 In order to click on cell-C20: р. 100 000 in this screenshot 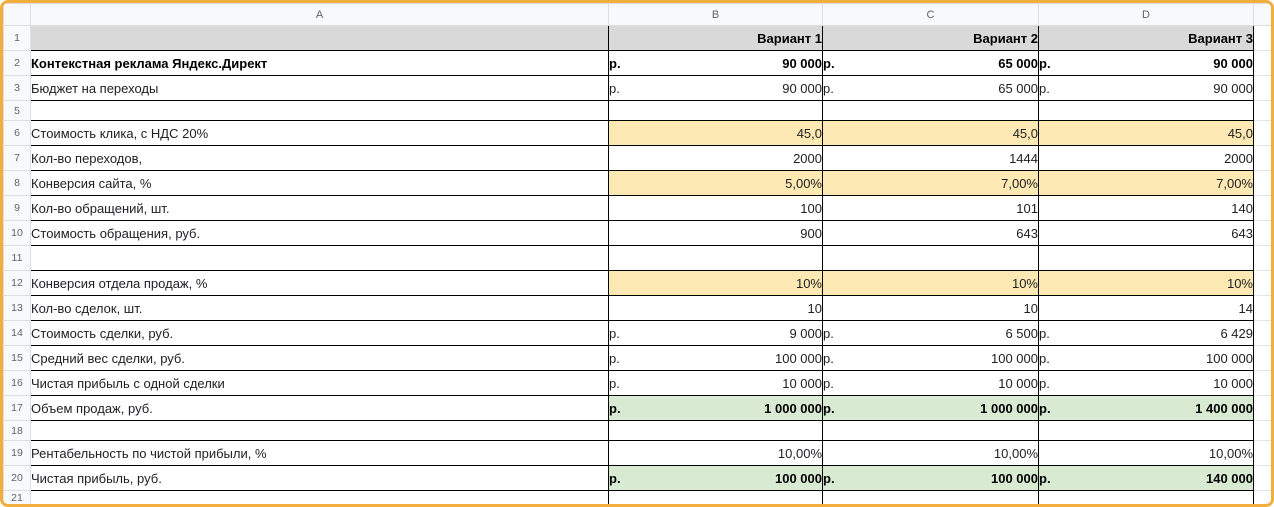, I will do `click(930, 478)`.